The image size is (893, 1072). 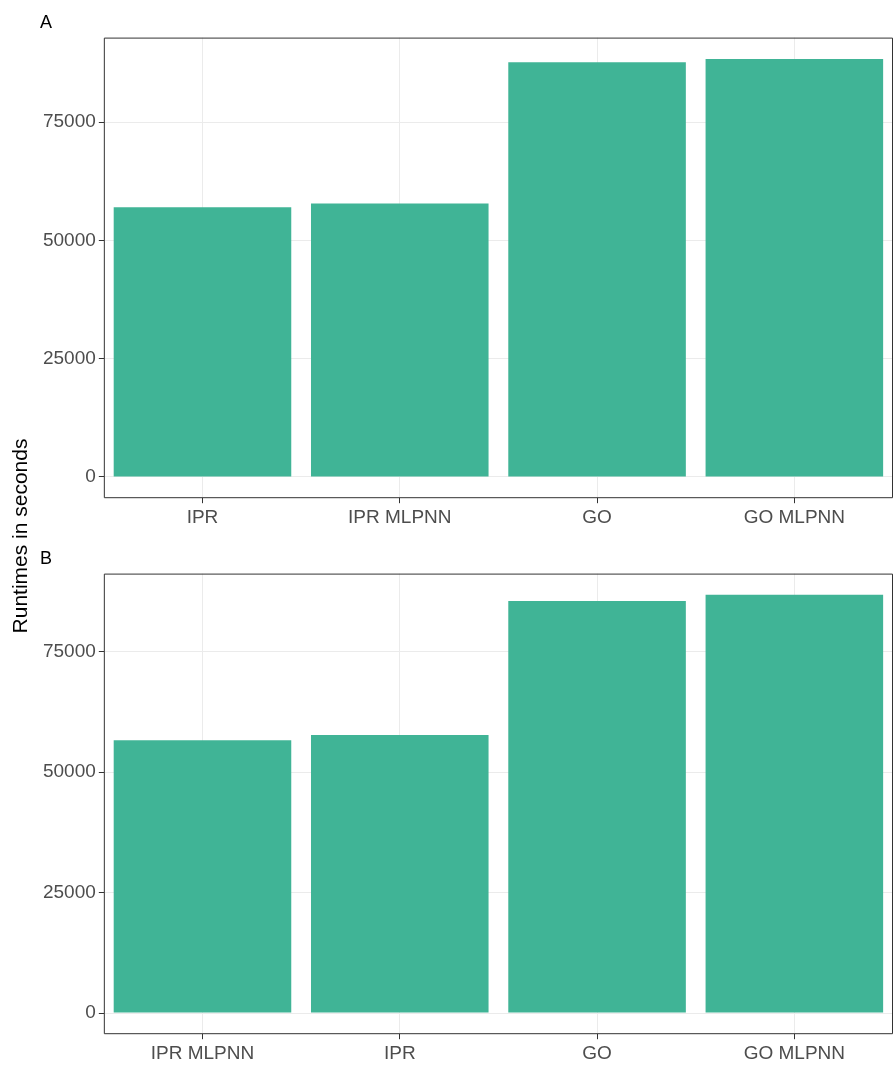 I want to click on chart-title: B, so click(x=46, y=557).